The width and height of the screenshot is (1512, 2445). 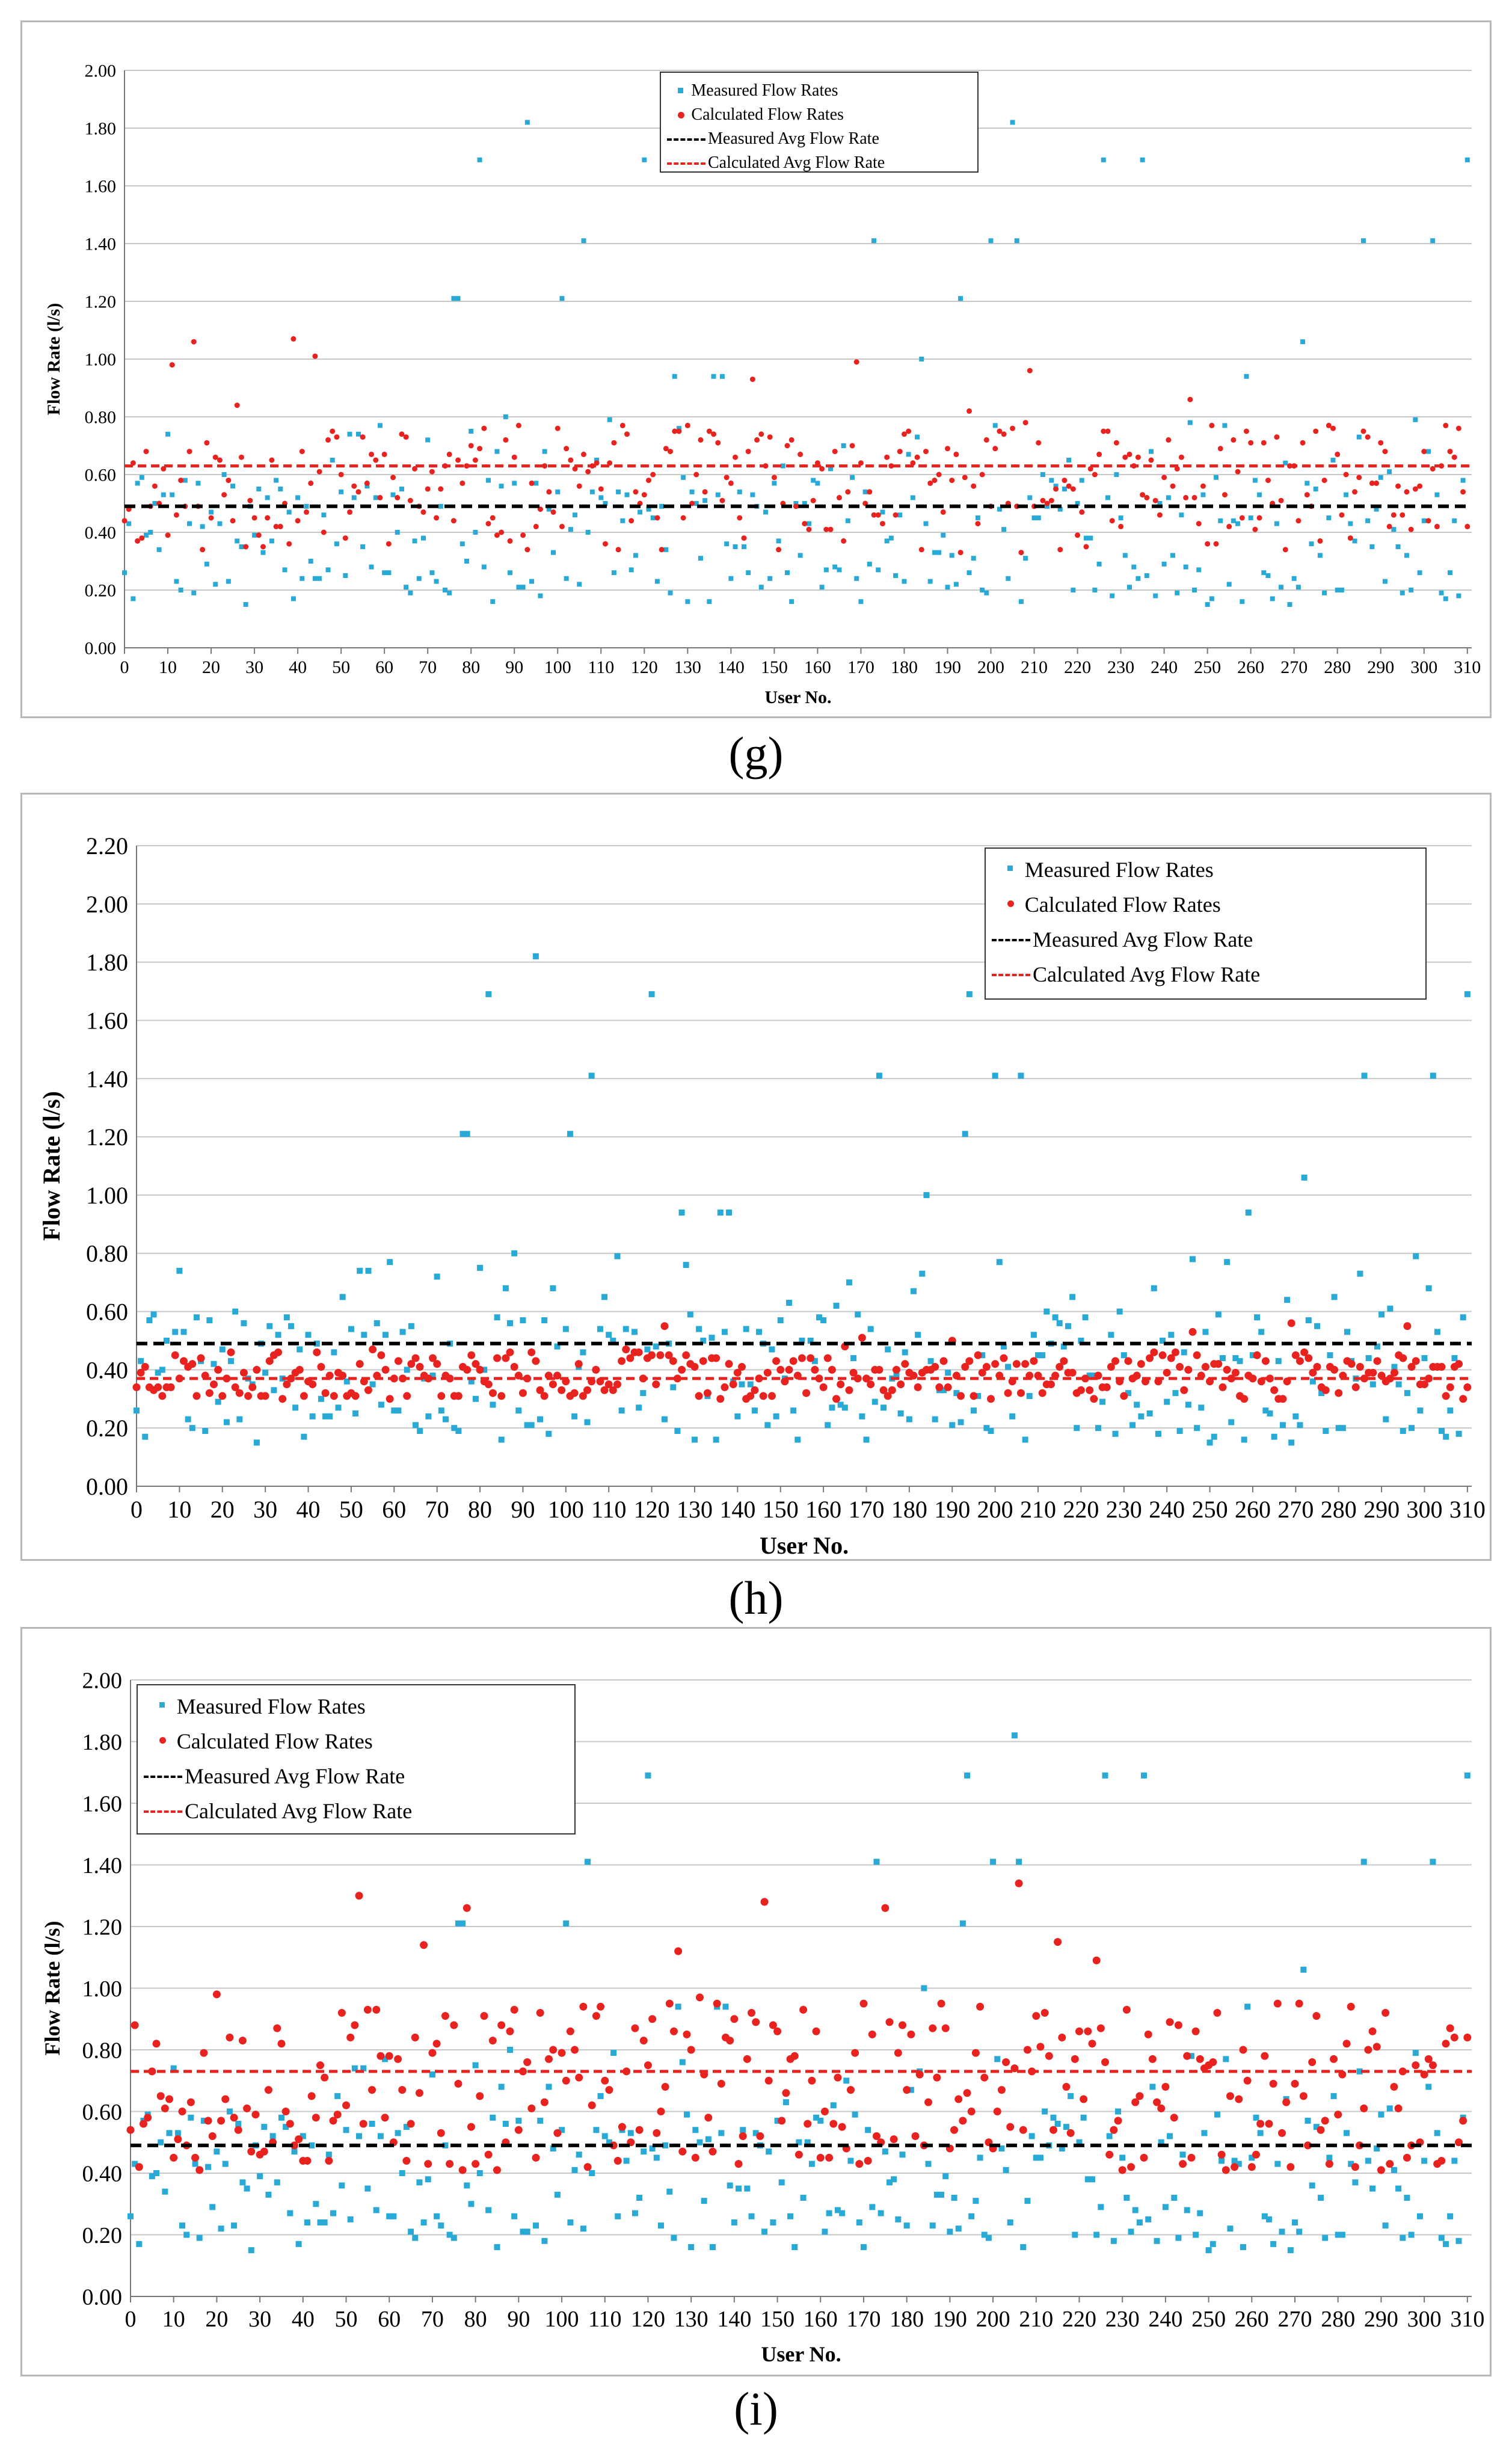 What do you see at coordinates (1204, 944) in the screenshot?
I see `legend-measured-avg: Measured Avg Flow Rate` at bounding box center [1204, 944].